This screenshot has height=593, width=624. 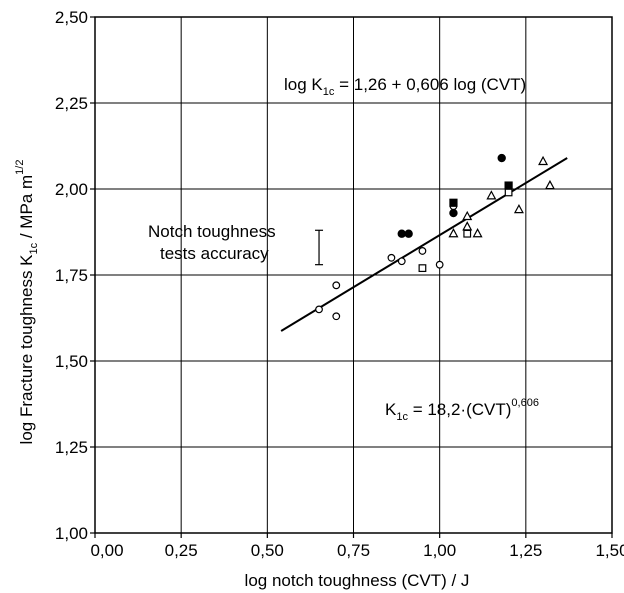 I want to click on y-tick-labels: 1,00 1,25 1,50 1,75 2,00 2,25 2,50, so click(x=75, y=275).